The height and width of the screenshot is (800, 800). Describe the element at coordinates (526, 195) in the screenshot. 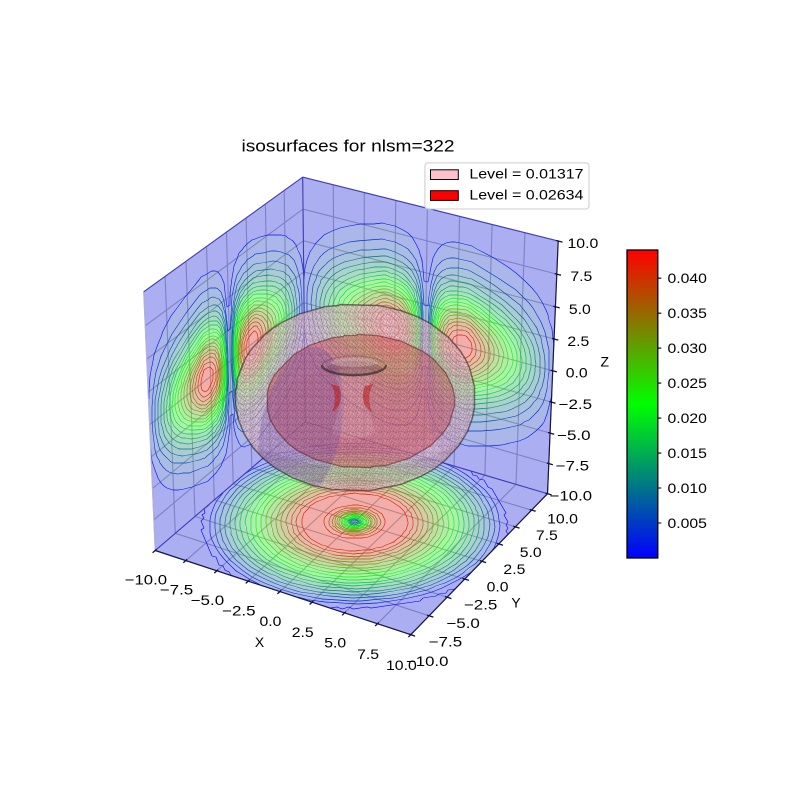

I see `svg-text: Level = 0.02634` at that location.